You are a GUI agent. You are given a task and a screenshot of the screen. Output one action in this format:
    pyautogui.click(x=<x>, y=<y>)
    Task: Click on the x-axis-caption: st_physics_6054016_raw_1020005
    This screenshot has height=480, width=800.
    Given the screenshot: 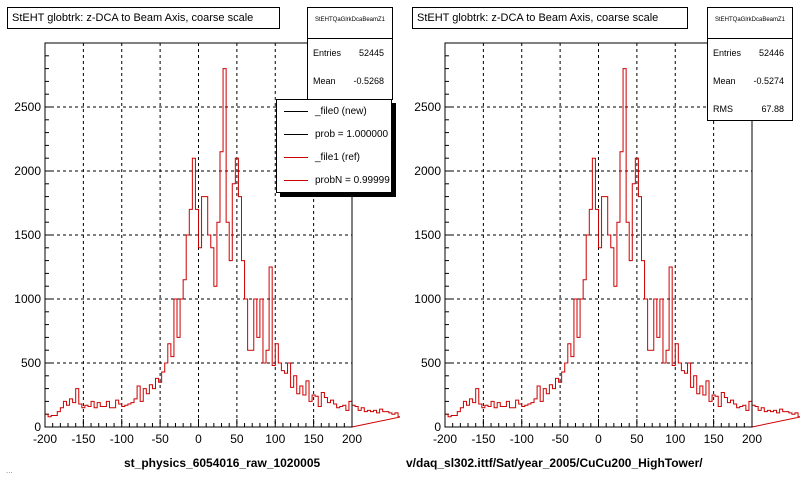 What is the action you would take?
    pyautogui.click(x=222, y=463)
    